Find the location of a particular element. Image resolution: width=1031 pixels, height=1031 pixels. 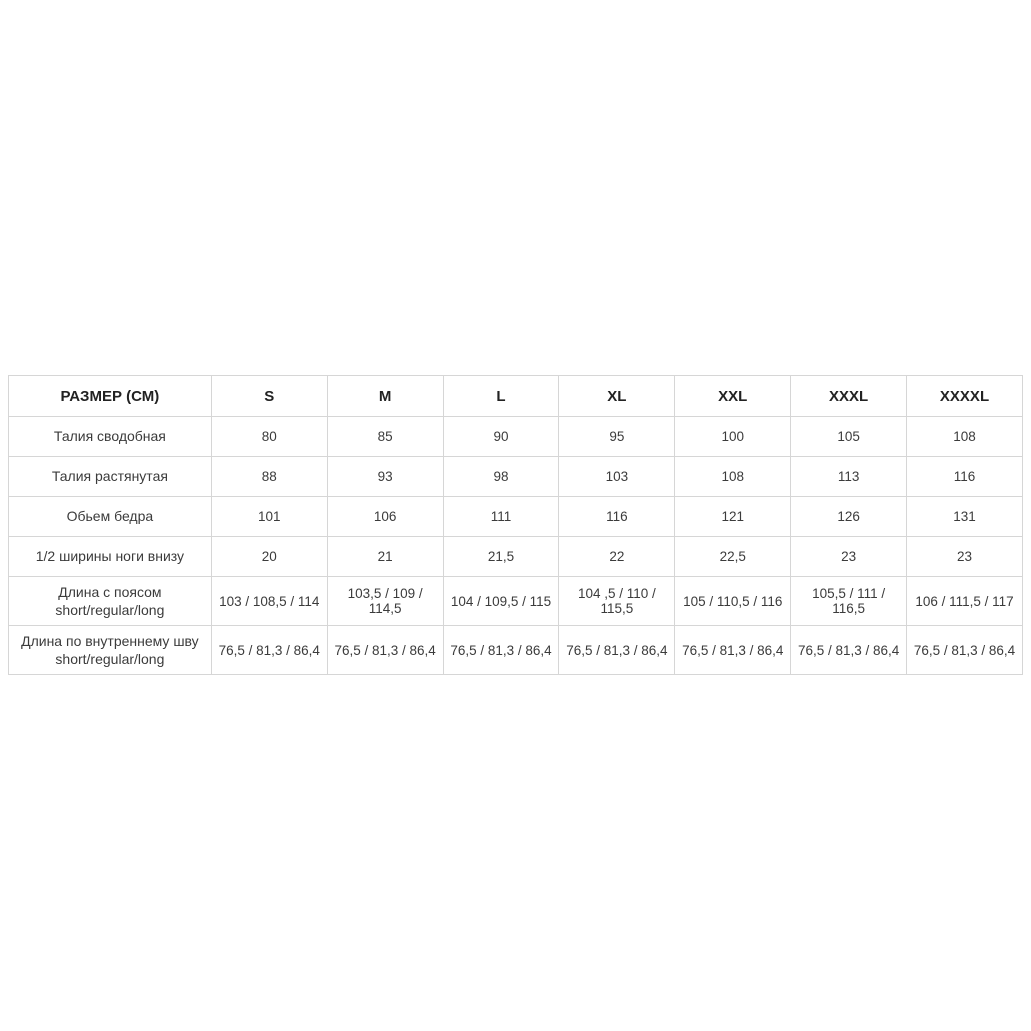

column-header: XXL is located at coordinates (733, 396).